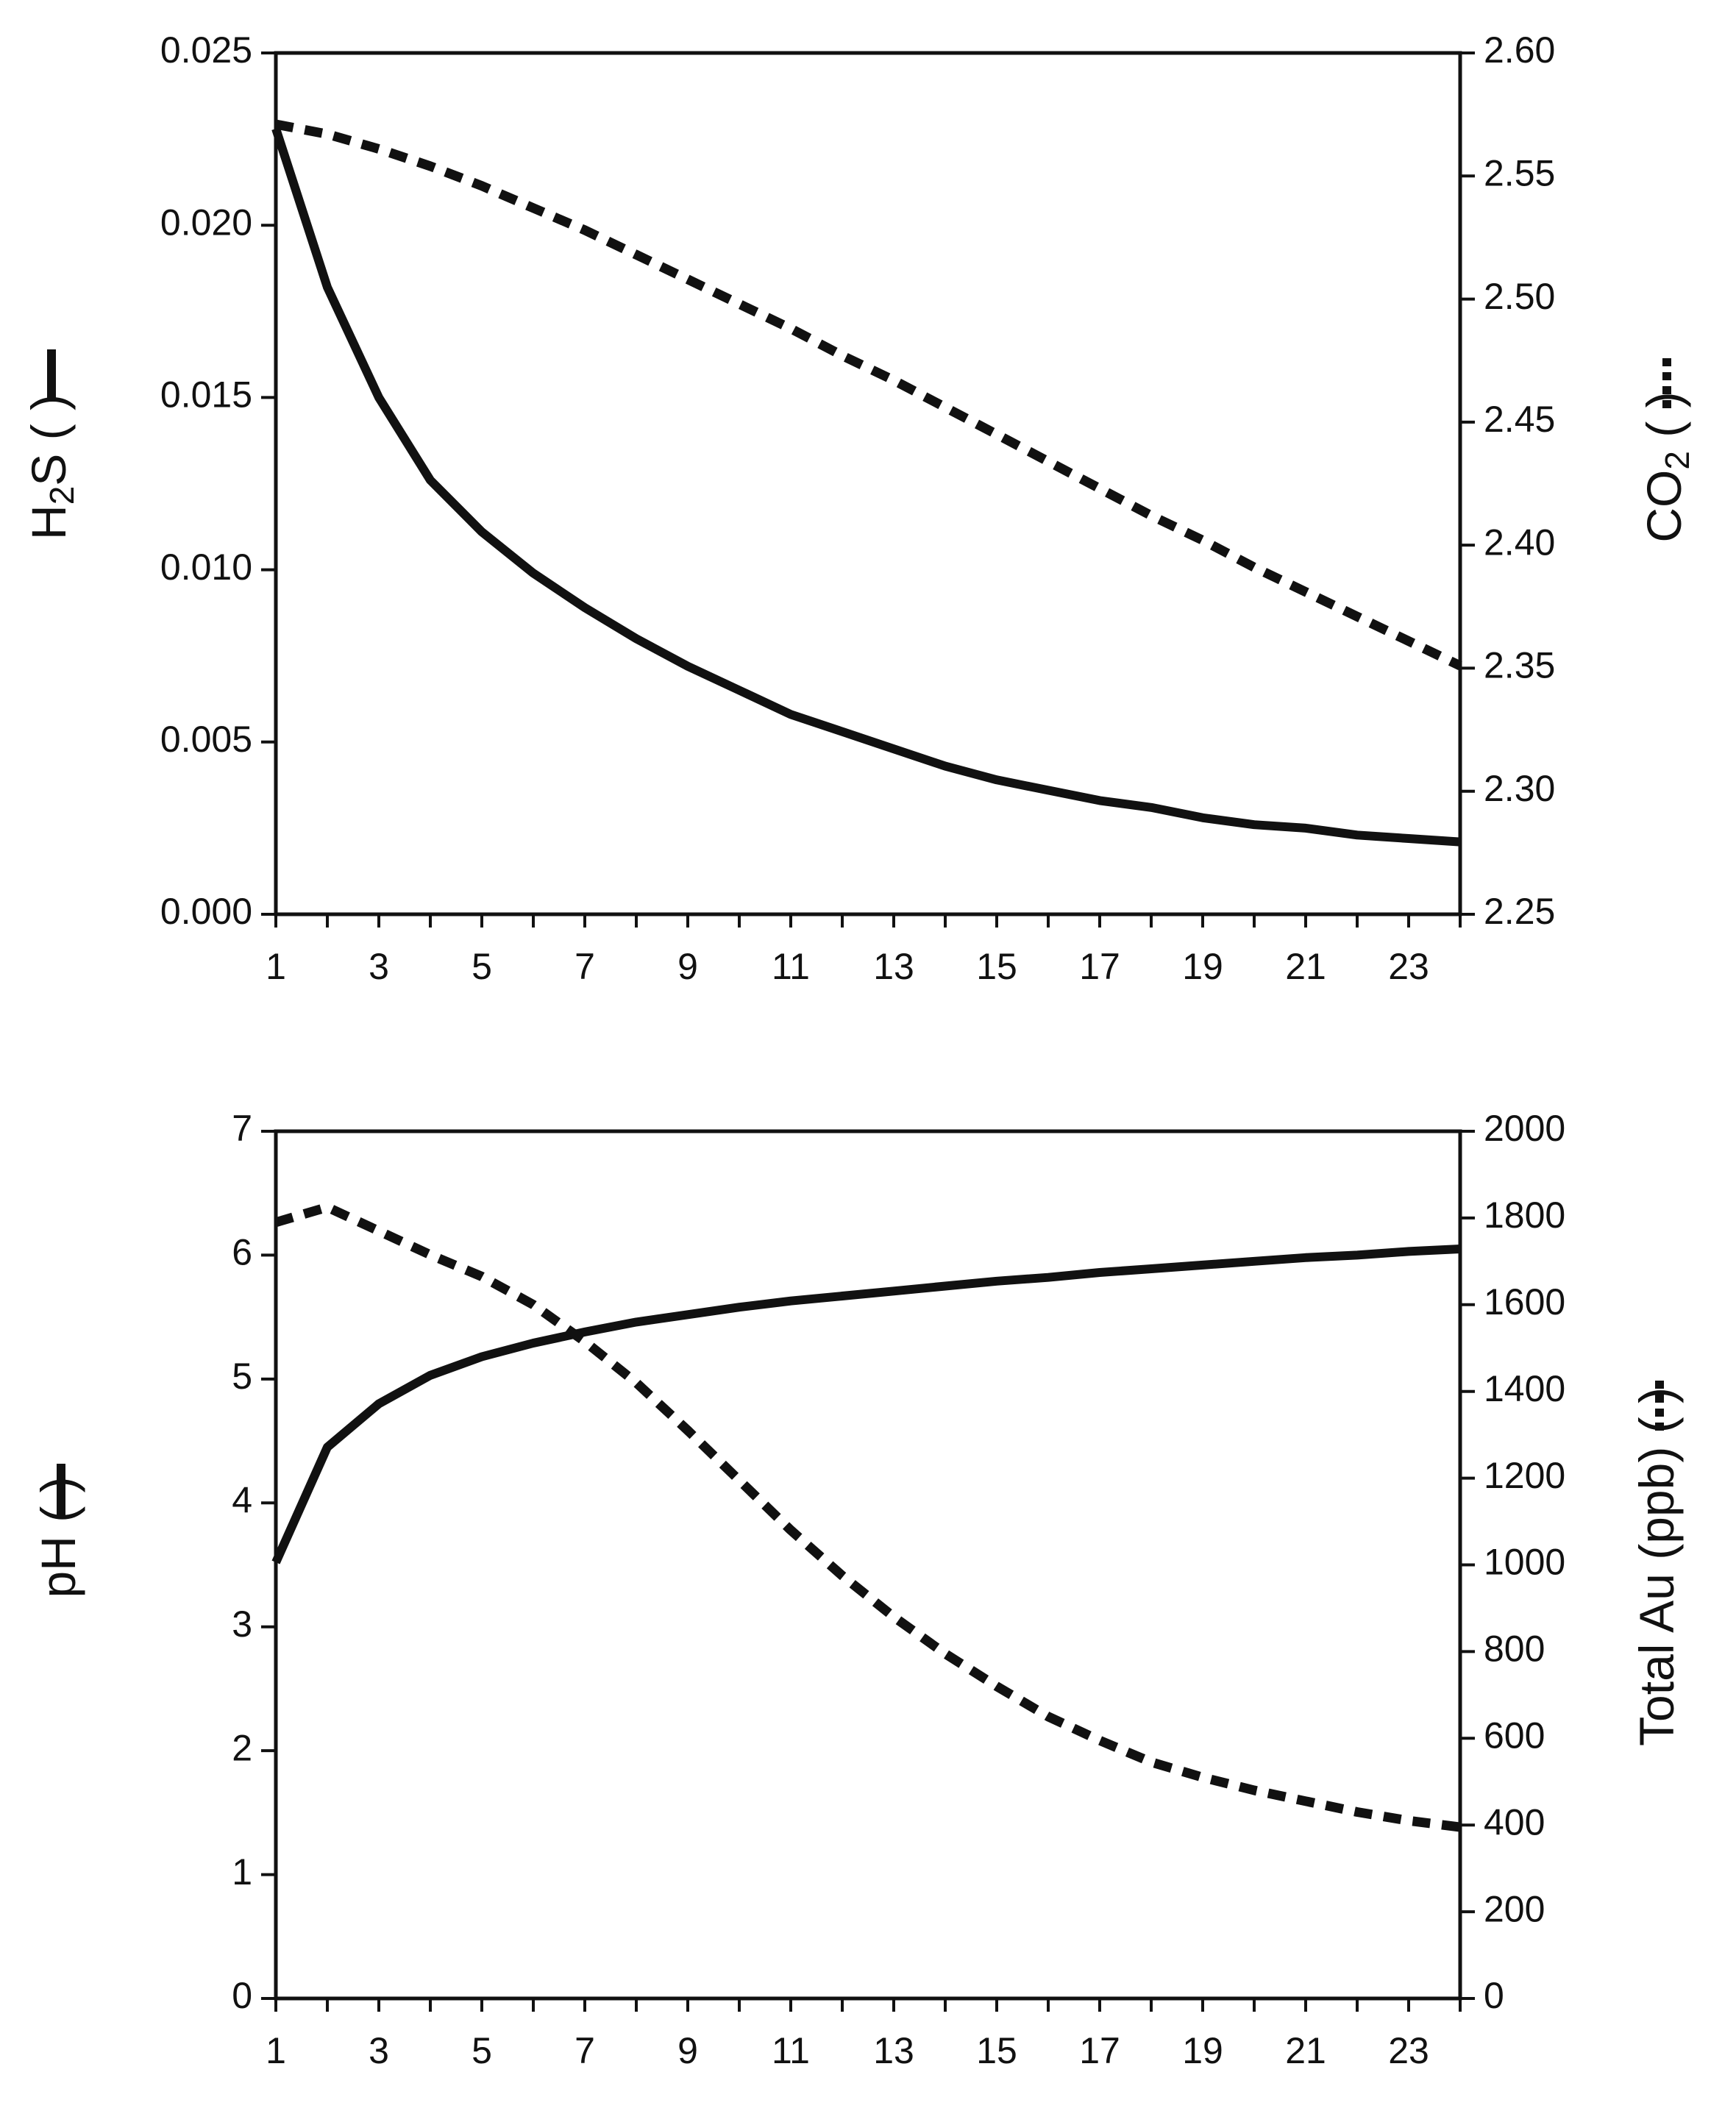 Image resolution: width=1736 pixels, height=2111 pixels. I want to click on left-tick-label: 1, so click(242, 1872).